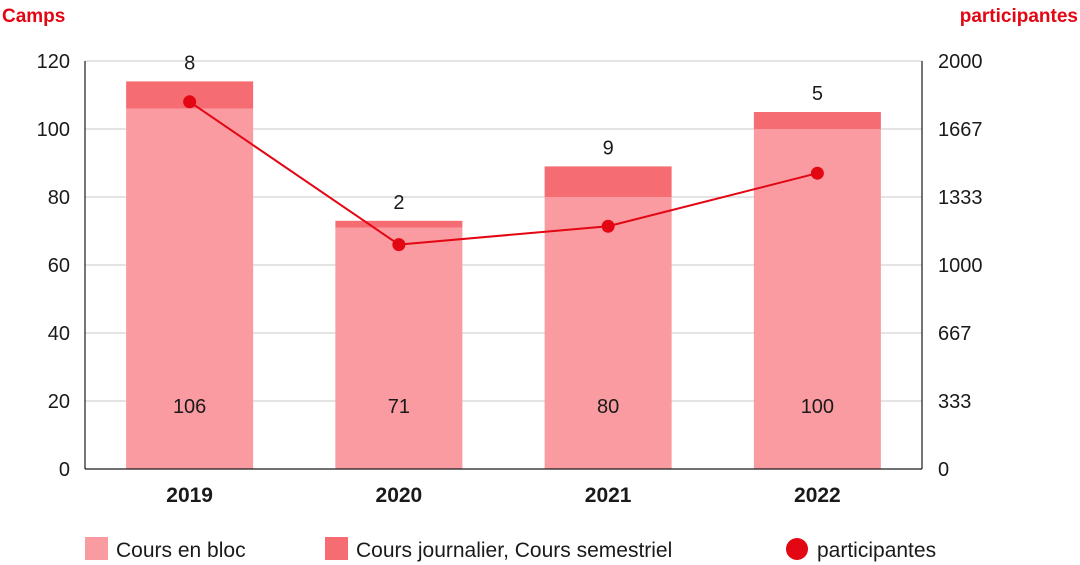  Describe the element at coordinates (960, 266) in the screenshot. I see `right-tick-label: 1000` at that location.